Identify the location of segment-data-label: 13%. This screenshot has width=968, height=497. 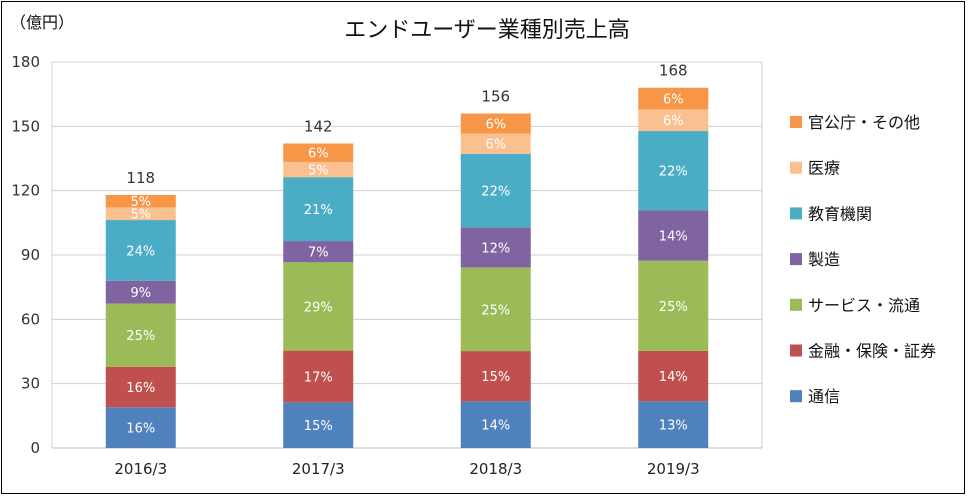
(673, 426).